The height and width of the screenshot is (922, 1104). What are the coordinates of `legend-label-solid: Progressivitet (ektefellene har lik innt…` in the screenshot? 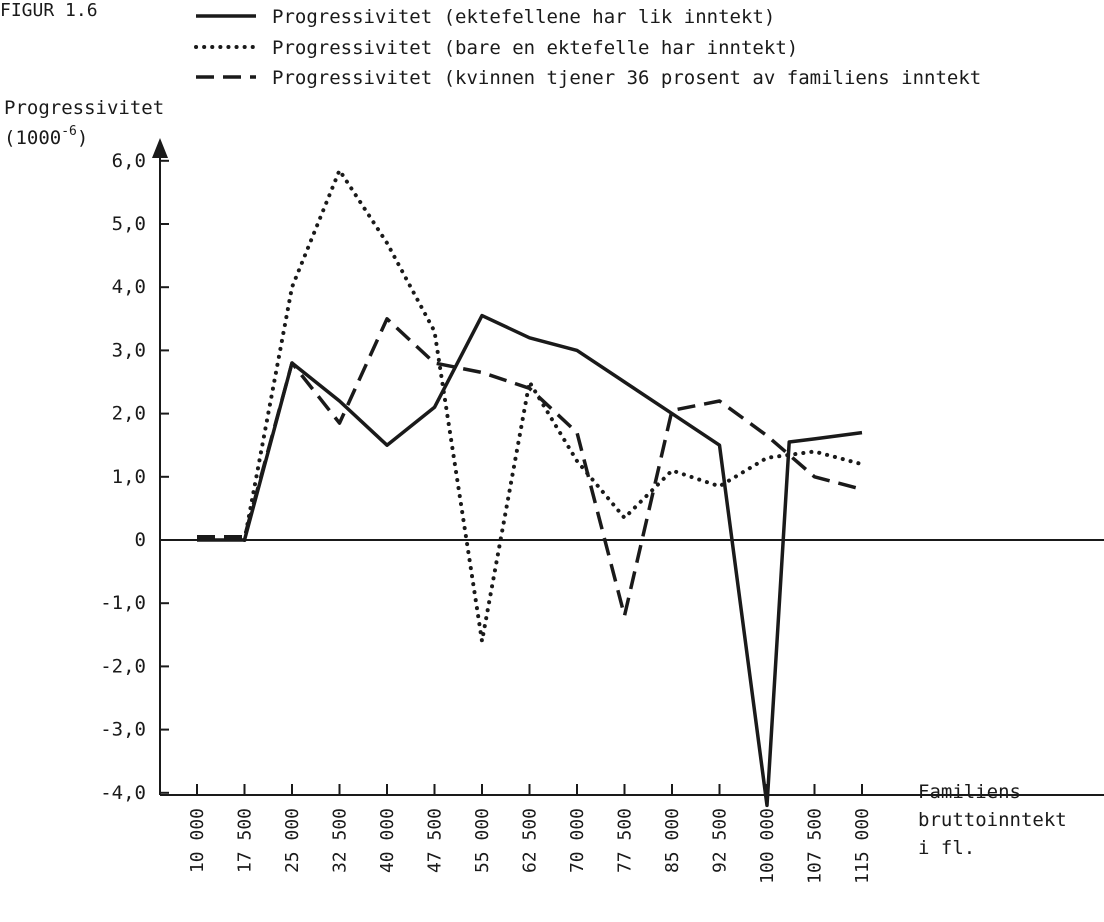 It's located at (523, 17).